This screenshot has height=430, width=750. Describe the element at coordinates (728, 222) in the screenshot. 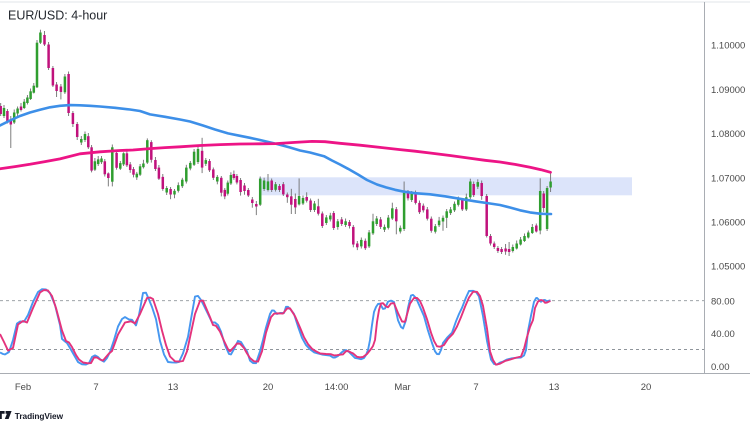

I see `svg-text: 1.06000` at that location.